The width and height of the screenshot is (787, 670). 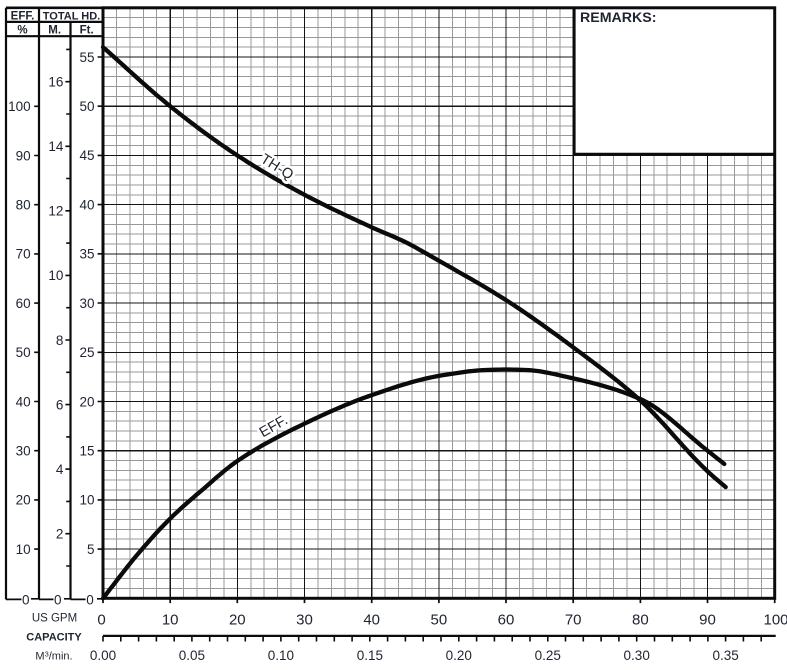 I want to click on svg-text: 5, so click(x=91, y=549).